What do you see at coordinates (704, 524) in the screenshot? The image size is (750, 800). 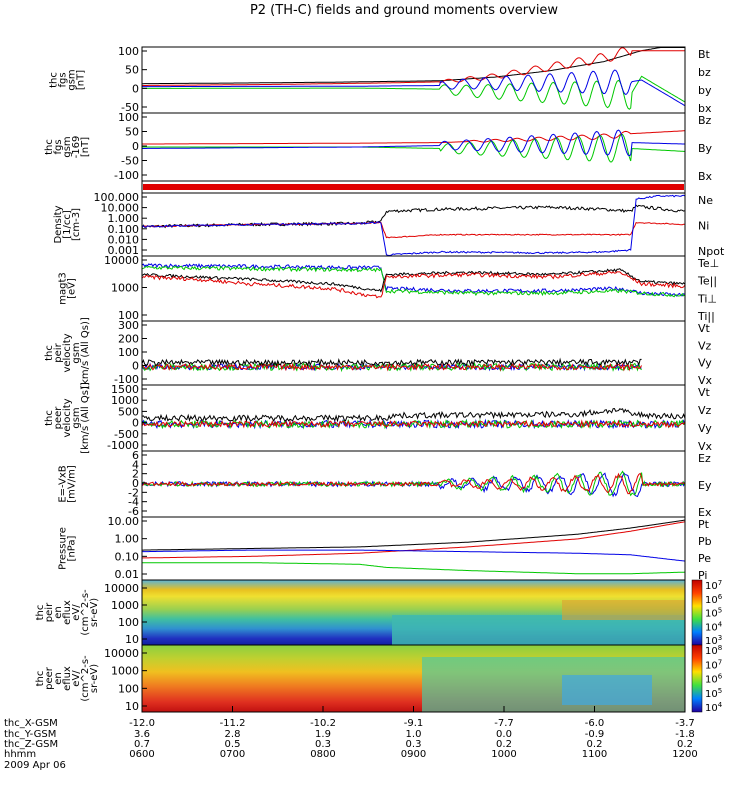 I see `legend-entry: Pt` at bounding box center [704, 524].